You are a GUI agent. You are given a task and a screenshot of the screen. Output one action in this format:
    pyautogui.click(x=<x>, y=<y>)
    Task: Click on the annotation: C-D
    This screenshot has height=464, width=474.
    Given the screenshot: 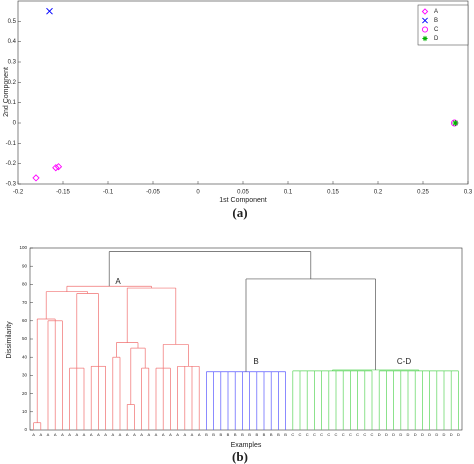 What is the action you would take?
    pyautogui.click(x=404, y=361)
    